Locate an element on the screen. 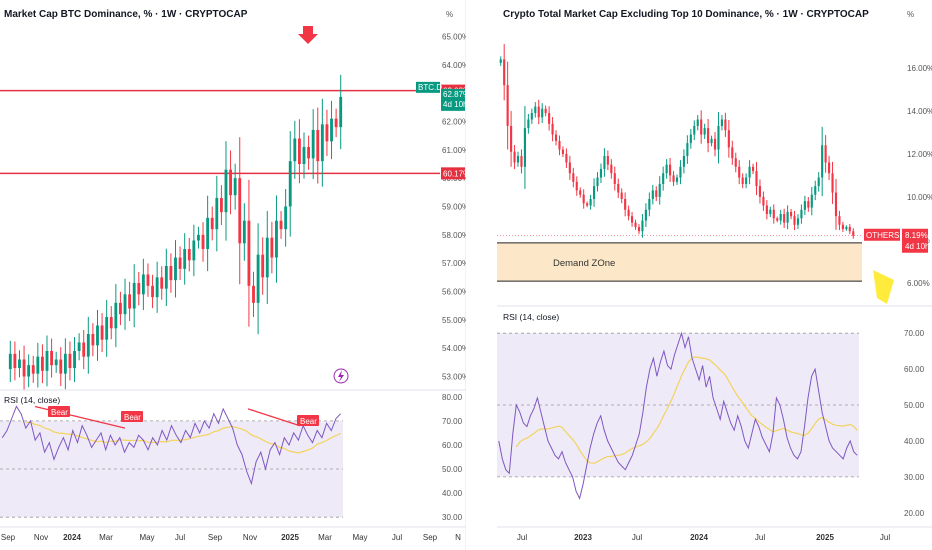  left-rsi-line is located at coordinates (171, 445).